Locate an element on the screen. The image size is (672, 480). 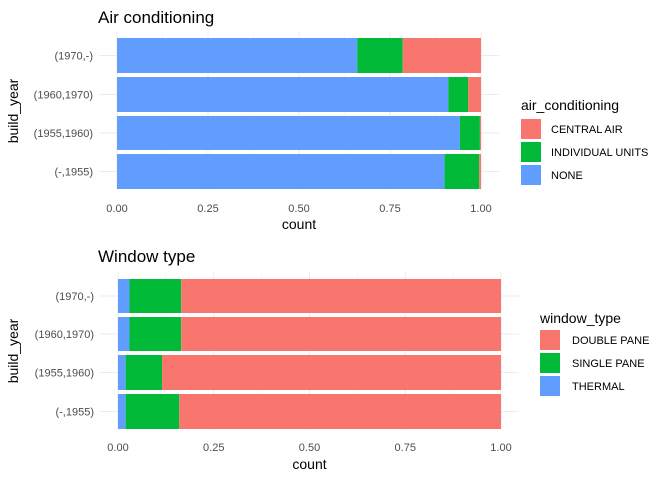
chart1-x-tick-label: 0.75 is located at coordinates (405, 448).